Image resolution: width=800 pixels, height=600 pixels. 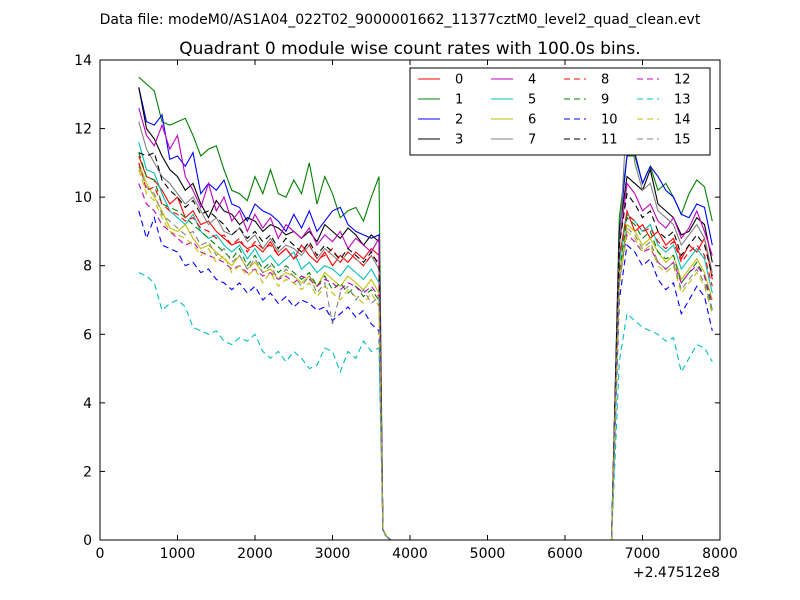 I want to click on legend-label-14: 14, so click(x=682, y=120).